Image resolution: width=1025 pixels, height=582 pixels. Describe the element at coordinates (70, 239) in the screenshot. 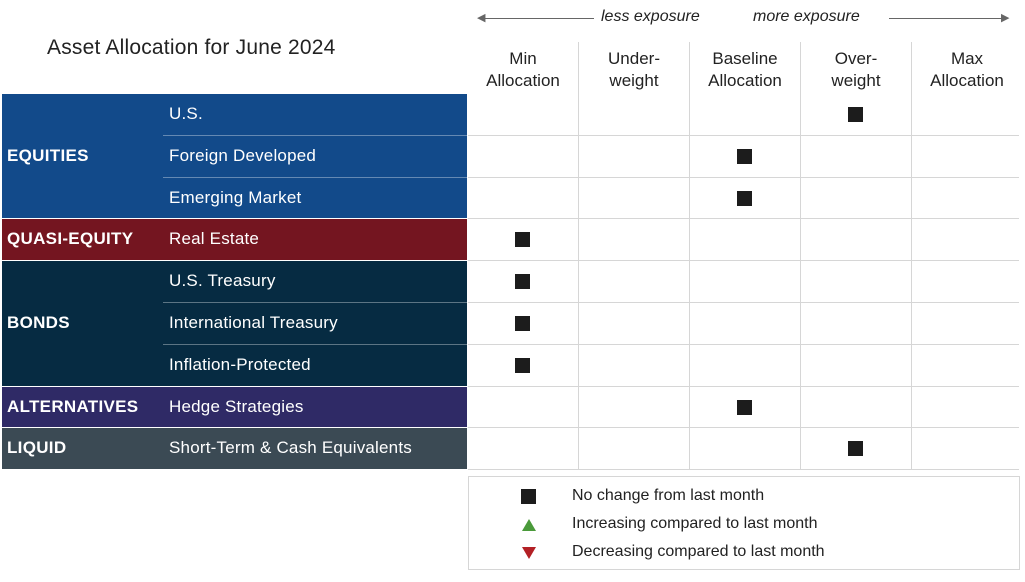

I see `category-label: QUASI-EQUITY` at that location.